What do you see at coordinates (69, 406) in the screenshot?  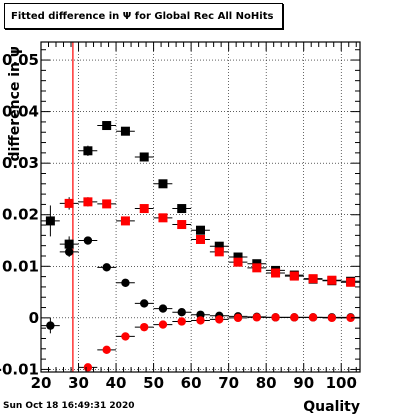 I see `timestamp: Sun Oct 18 16:49:31 2020` at bounding box center [69, 406].